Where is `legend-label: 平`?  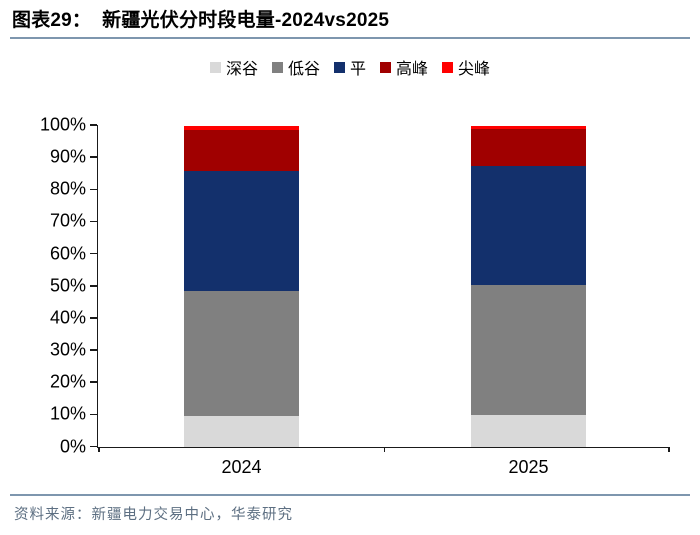 legend-label: 平 is located at coordinates (357, 69).